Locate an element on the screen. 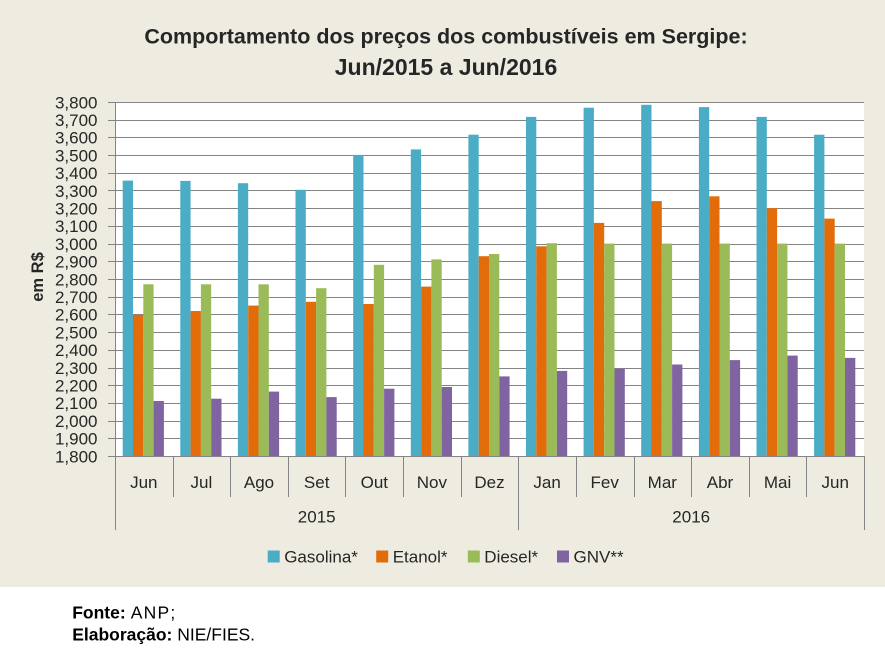 The image size is (885, 662). svg-text: Jan is located at coordinates (546, 482).